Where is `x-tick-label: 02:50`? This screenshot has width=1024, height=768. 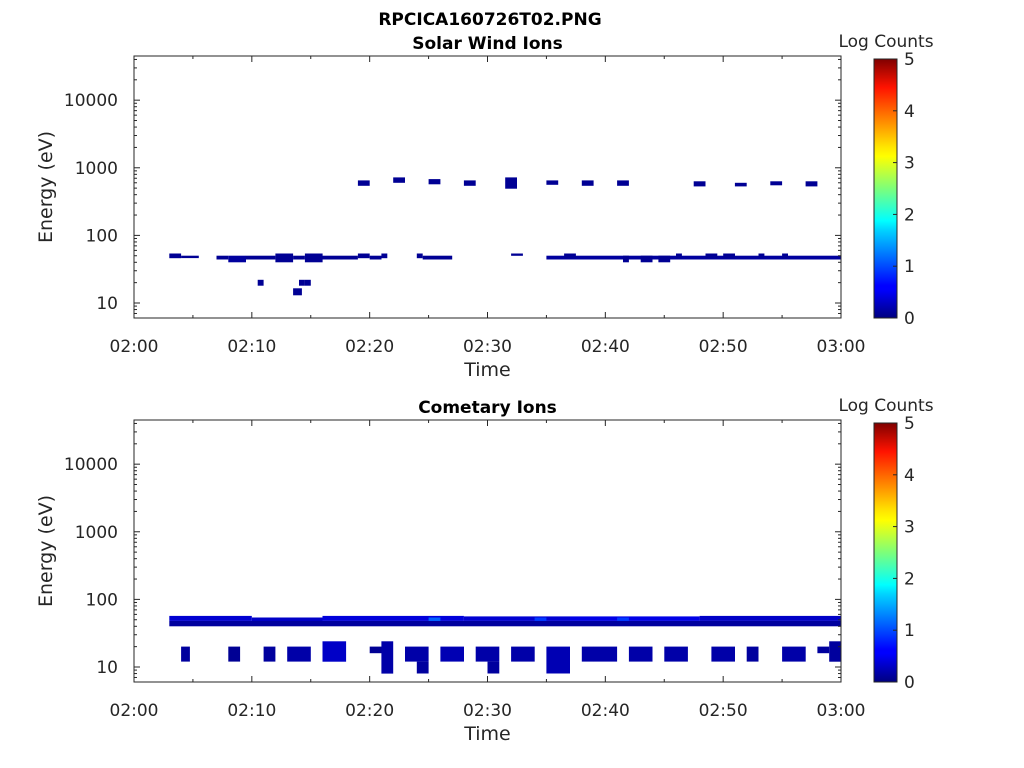 x-tick-label: 02:50 is located at coordinates (723, 711).